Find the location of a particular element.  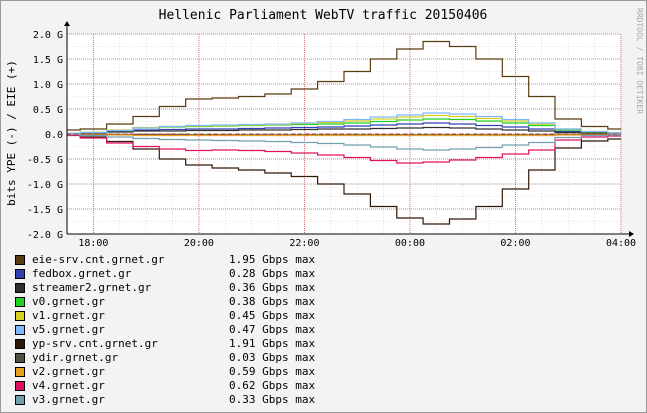

legend-series-max: 0.33 Gbps max is located at coordinates (272, 399).